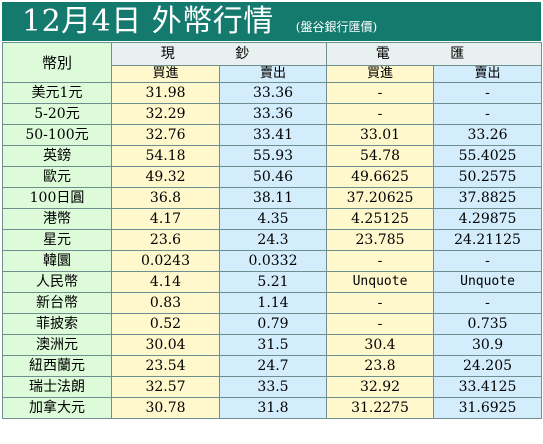 The height and width of the screenshot is (444, 543). Describe the element at coordinates (380, 282) in the screenshot. I see `transfer-buy-cell: Unquote` at that location.